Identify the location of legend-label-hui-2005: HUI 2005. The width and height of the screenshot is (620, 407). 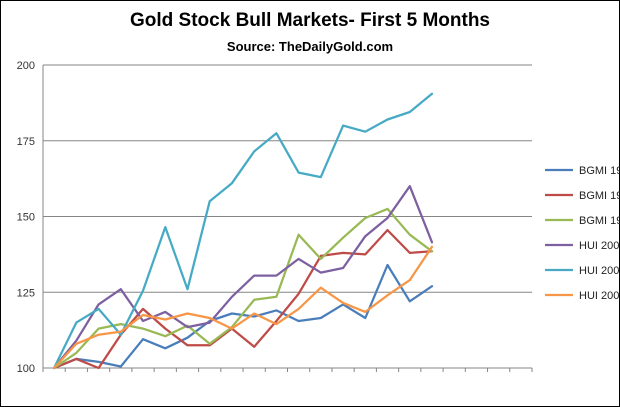
(599, 296).